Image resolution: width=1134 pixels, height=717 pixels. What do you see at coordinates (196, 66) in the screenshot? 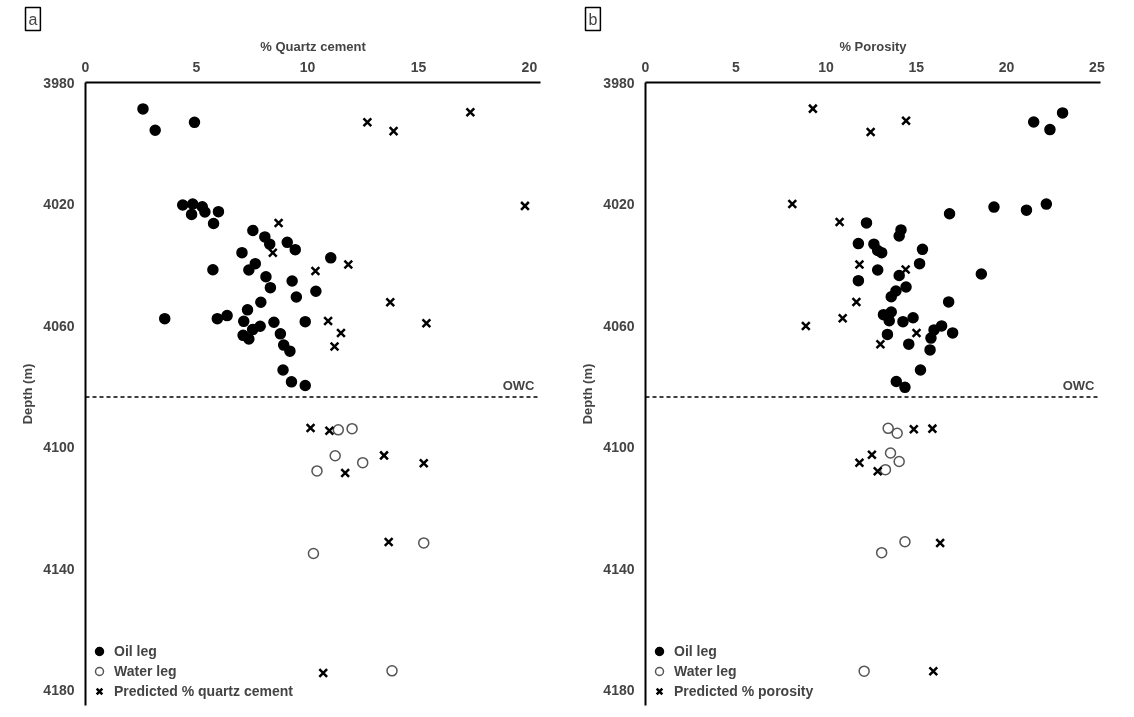
I see `x-tick-label: 5` at bounding box center [196, 66].